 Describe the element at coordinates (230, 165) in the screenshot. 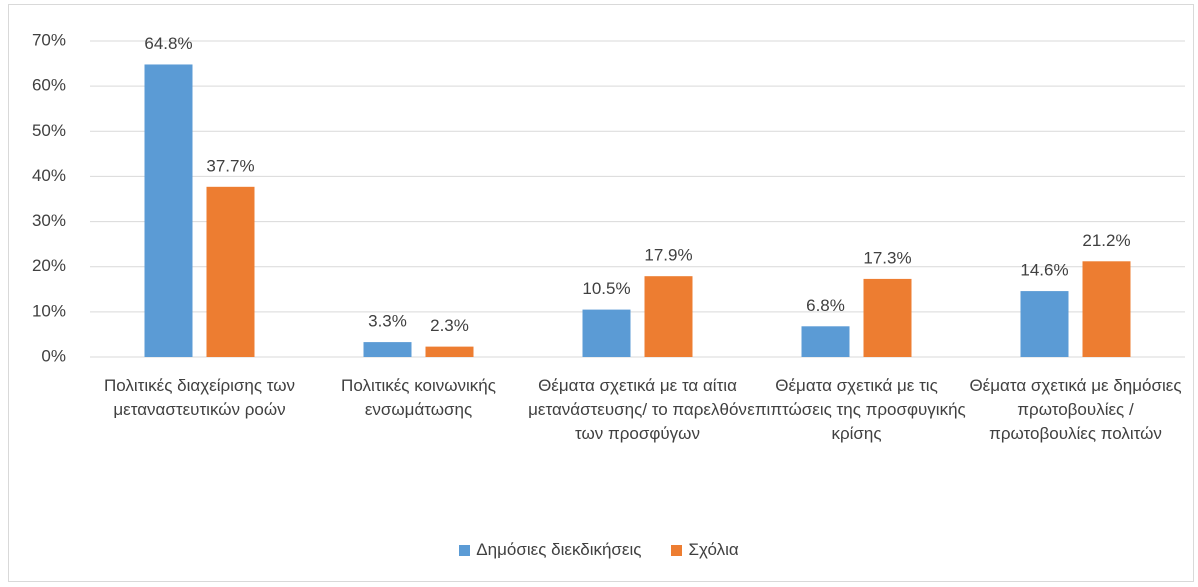

I see `data-label: 37.7%` at that location.